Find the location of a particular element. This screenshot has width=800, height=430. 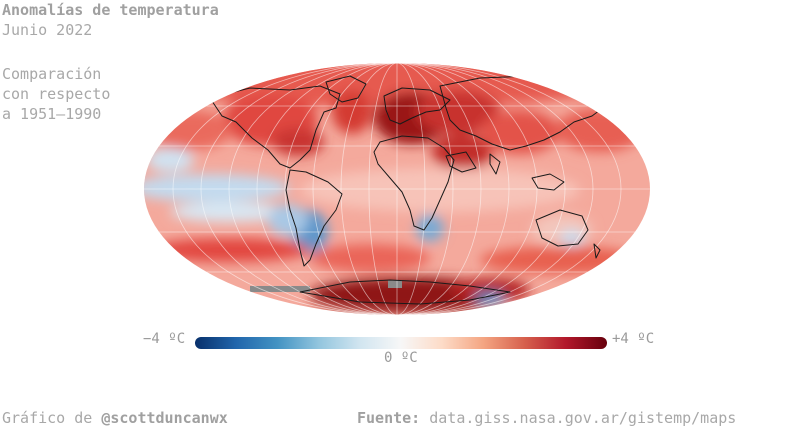

baseline-note-line-1: Comparación is located at coordinates (52, 74).